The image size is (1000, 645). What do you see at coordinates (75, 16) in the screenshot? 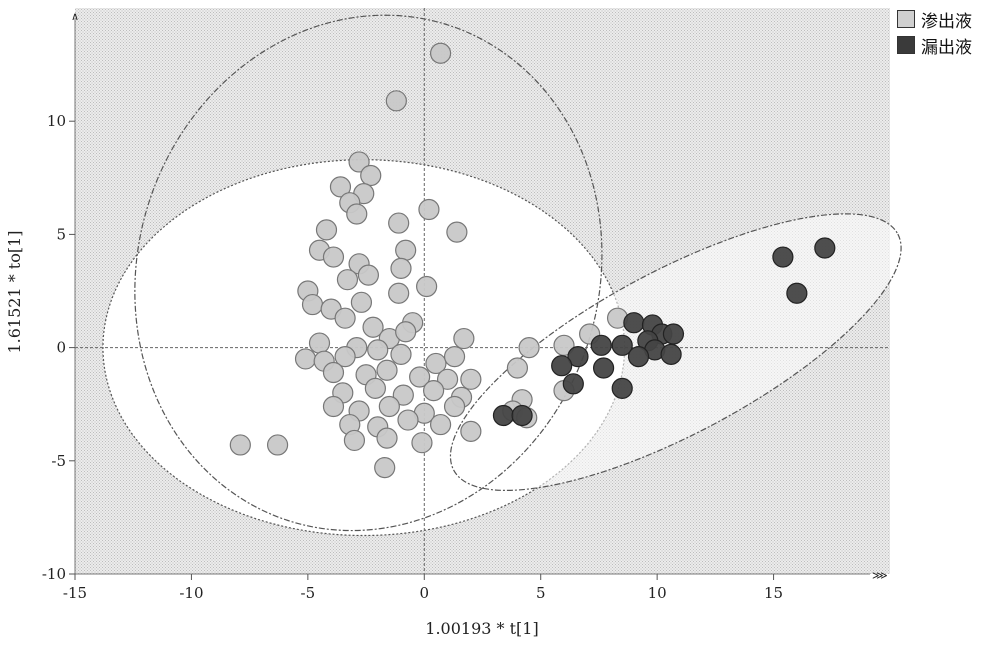
I see `y-axis-end-mark: ∧` at bounding box center [75, 16].